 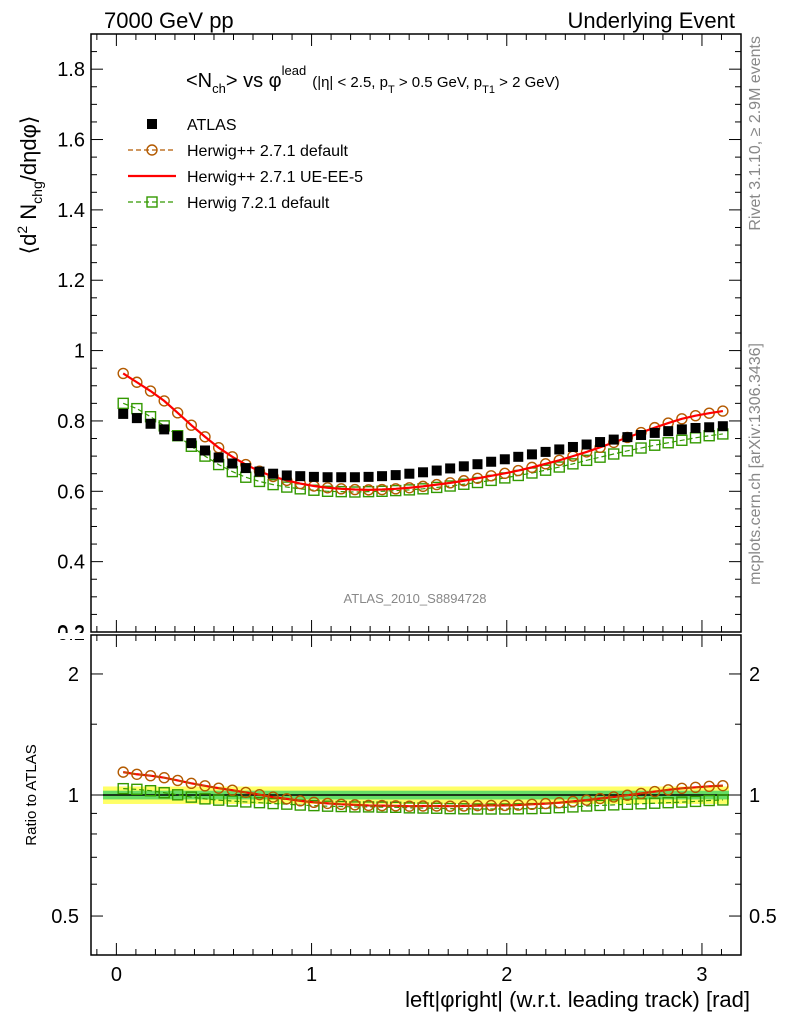 I want to click on clip-mask, so click(x=45, y=636).